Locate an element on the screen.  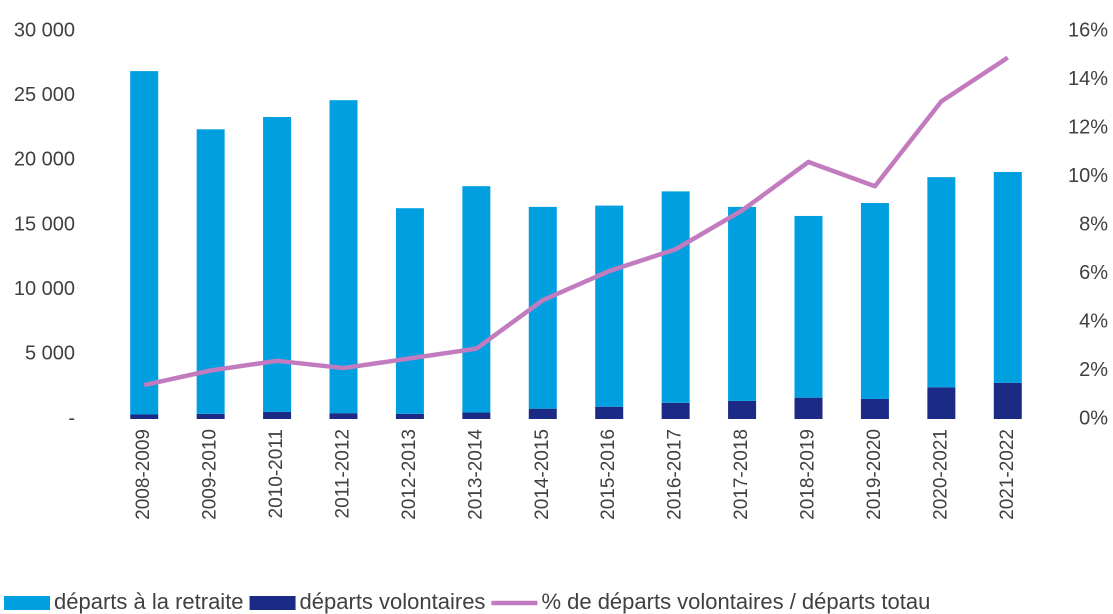
x-tick-label: 2014-2015 is located at coordinates (542, 474).